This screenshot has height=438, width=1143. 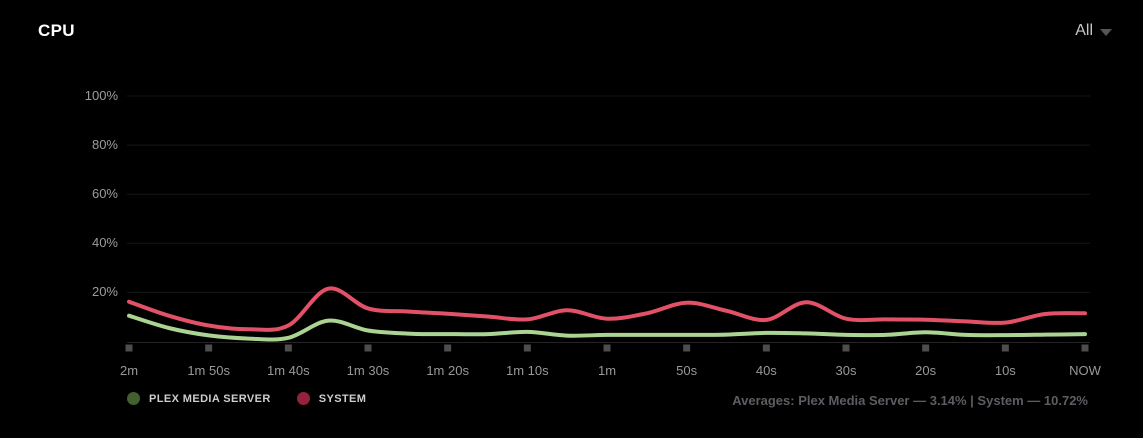 I want to click on legend-label: SYSTEM, so click(x=342, y=398).